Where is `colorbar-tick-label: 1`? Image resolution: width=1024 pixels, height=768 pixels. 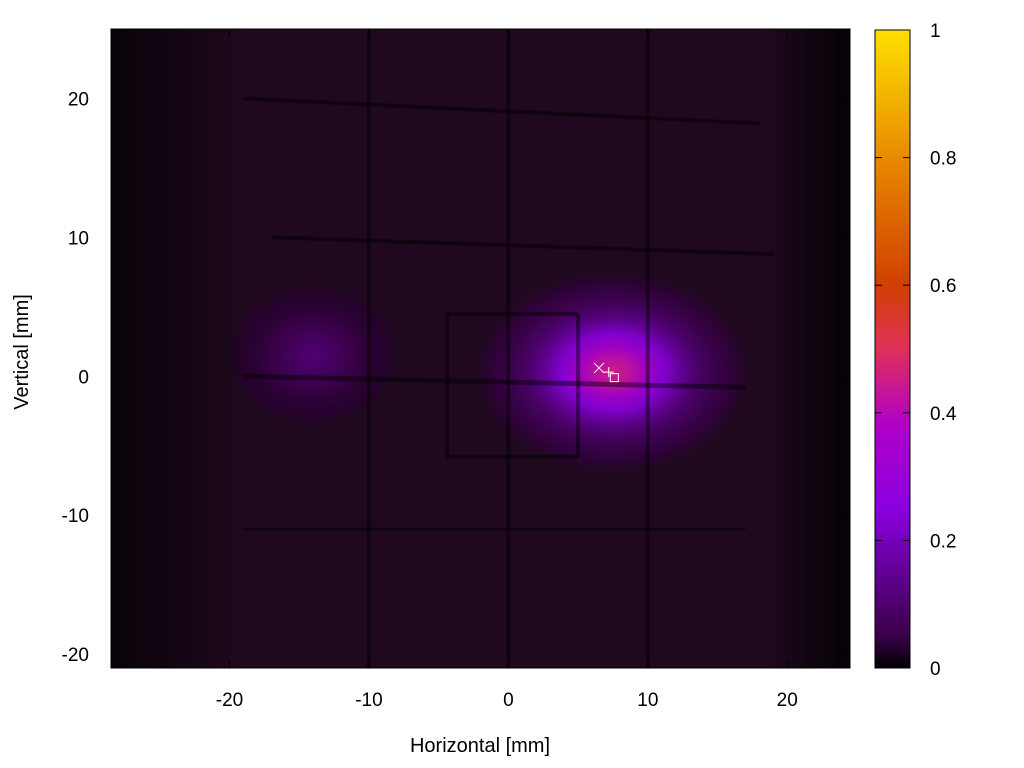 colorbar-tick-label: 1 is located at coordinates (935, 31).